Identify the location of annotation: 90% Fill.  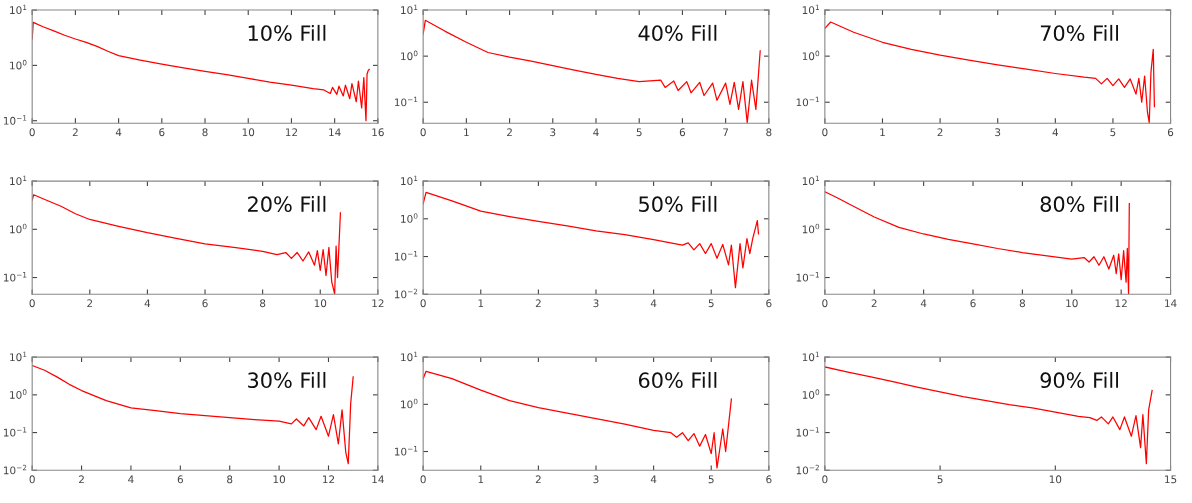
(1079, 380).